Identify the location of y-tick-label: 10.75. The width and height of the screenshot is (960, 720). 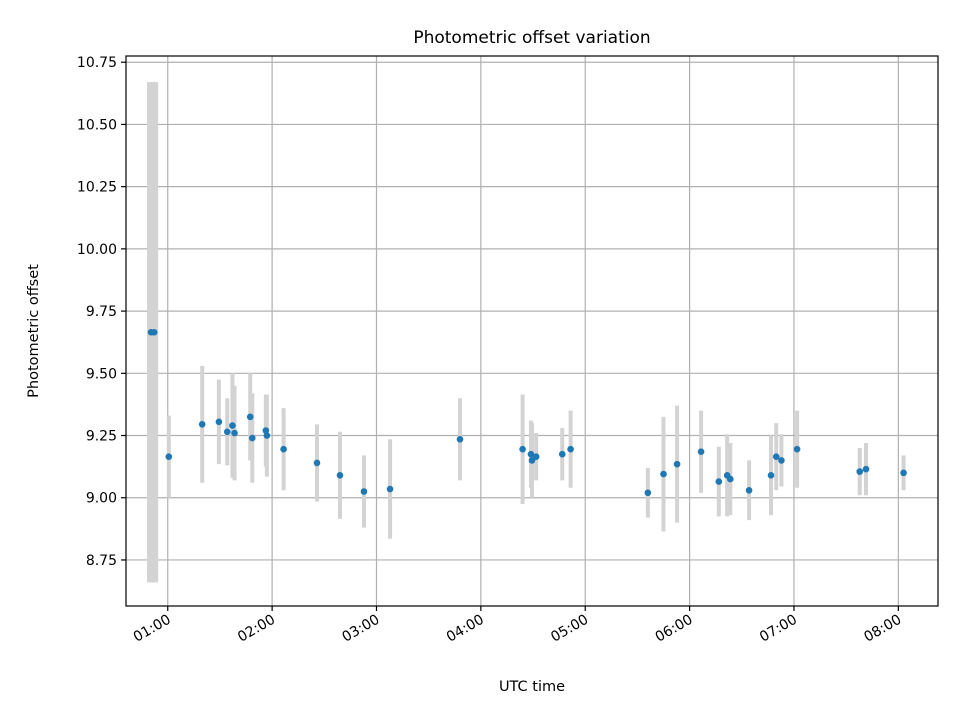
(97, 63).